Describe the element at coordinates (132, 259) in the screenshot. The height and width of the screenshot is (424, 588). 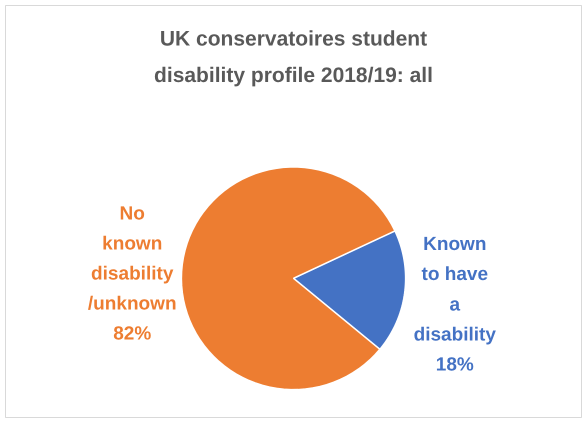
I see `slice-label: No known disability /unknown` at that location.